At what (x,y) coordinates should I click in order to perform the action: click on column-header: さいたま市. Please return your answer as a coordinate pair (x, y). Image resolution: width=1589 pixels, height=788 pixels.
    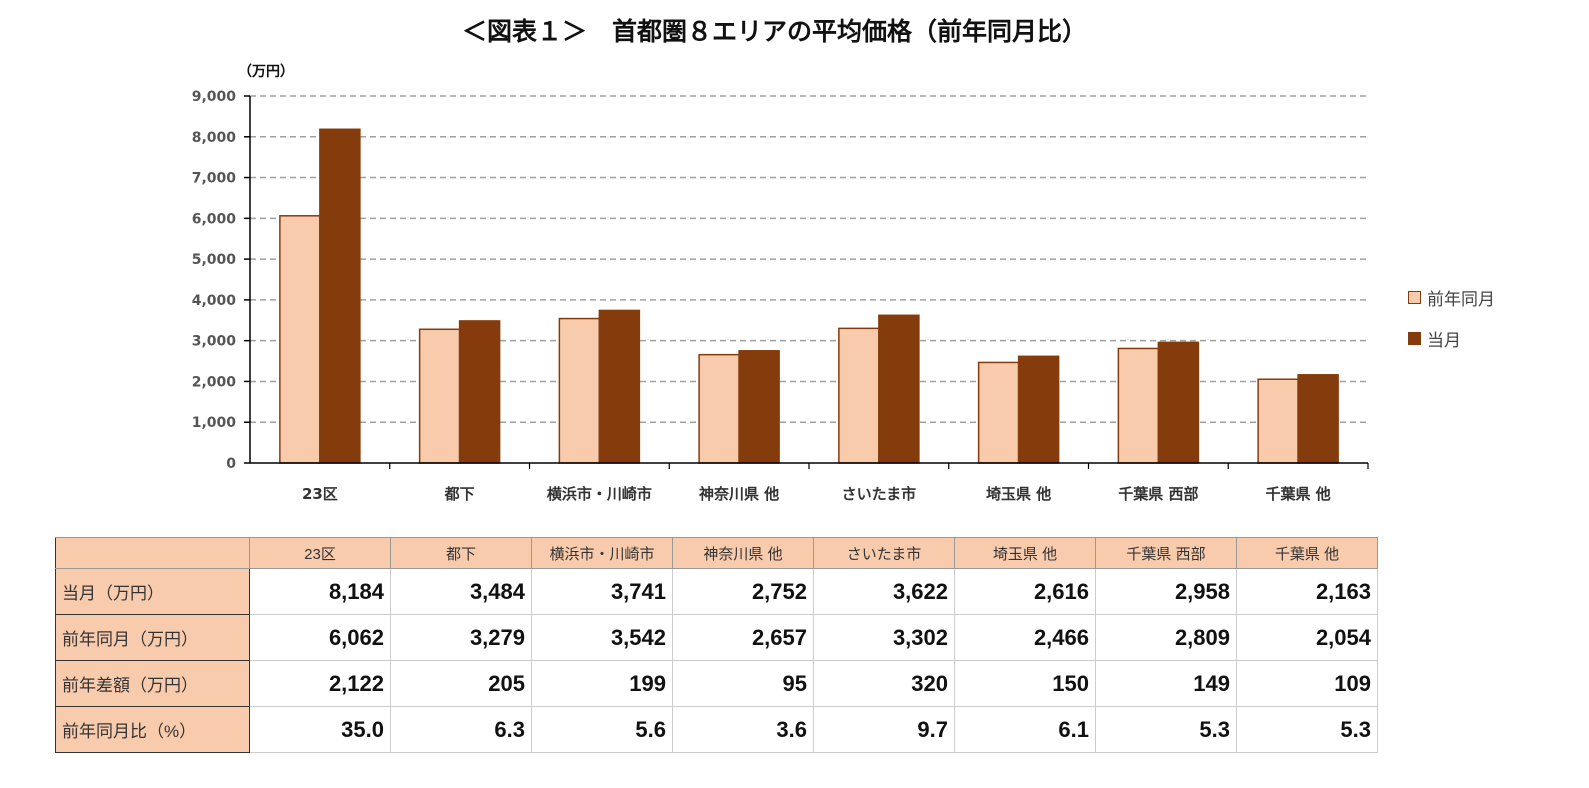
    Looking at the image, I should click on (884, 553).